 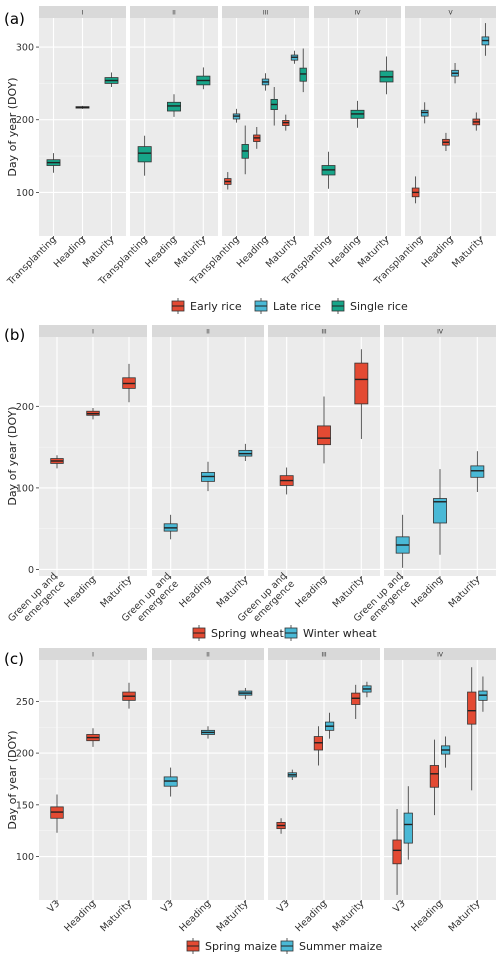 What do you see at coordinates (14, 19) in the screenshot?
I see `panel-label: (a)` at bounding box center [14, 19].